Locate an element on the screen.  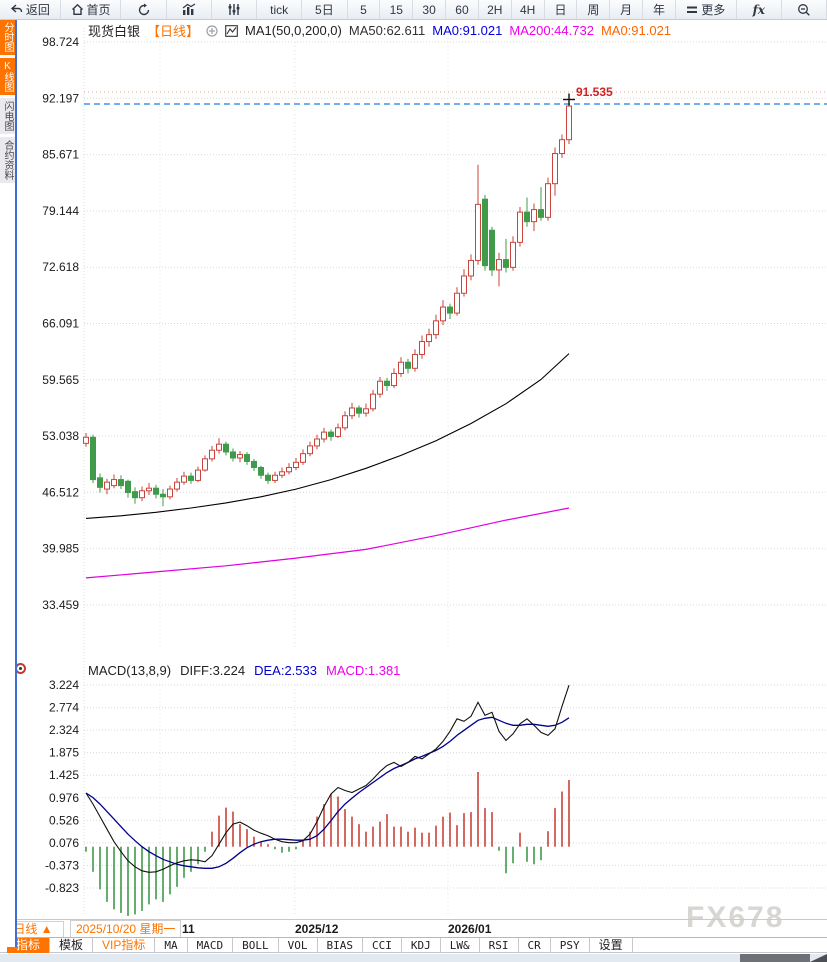
tick-label: tick is located at coordinates (279, 9).